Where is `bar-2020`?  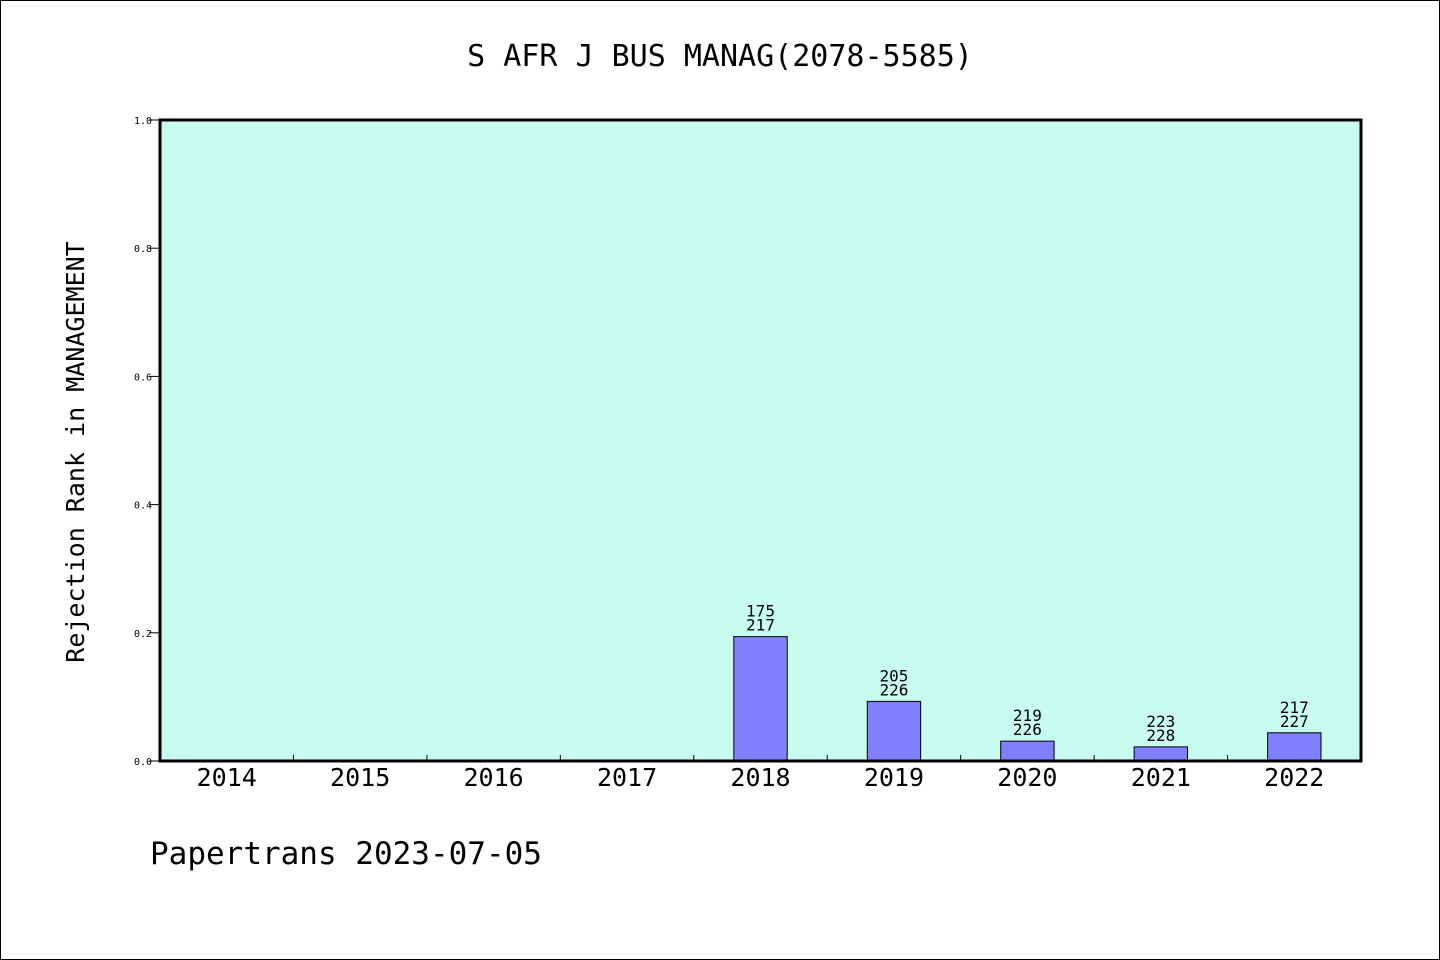 bar-2020 is located at coordinates (1027, 751).